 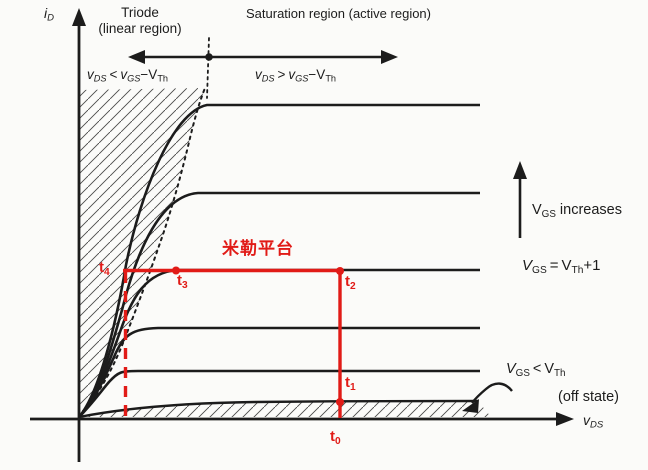 What do you see at coordinates (49, 14) in the screenshot?
I see `y-axis-label: iD` at bounding box center [49, 14].